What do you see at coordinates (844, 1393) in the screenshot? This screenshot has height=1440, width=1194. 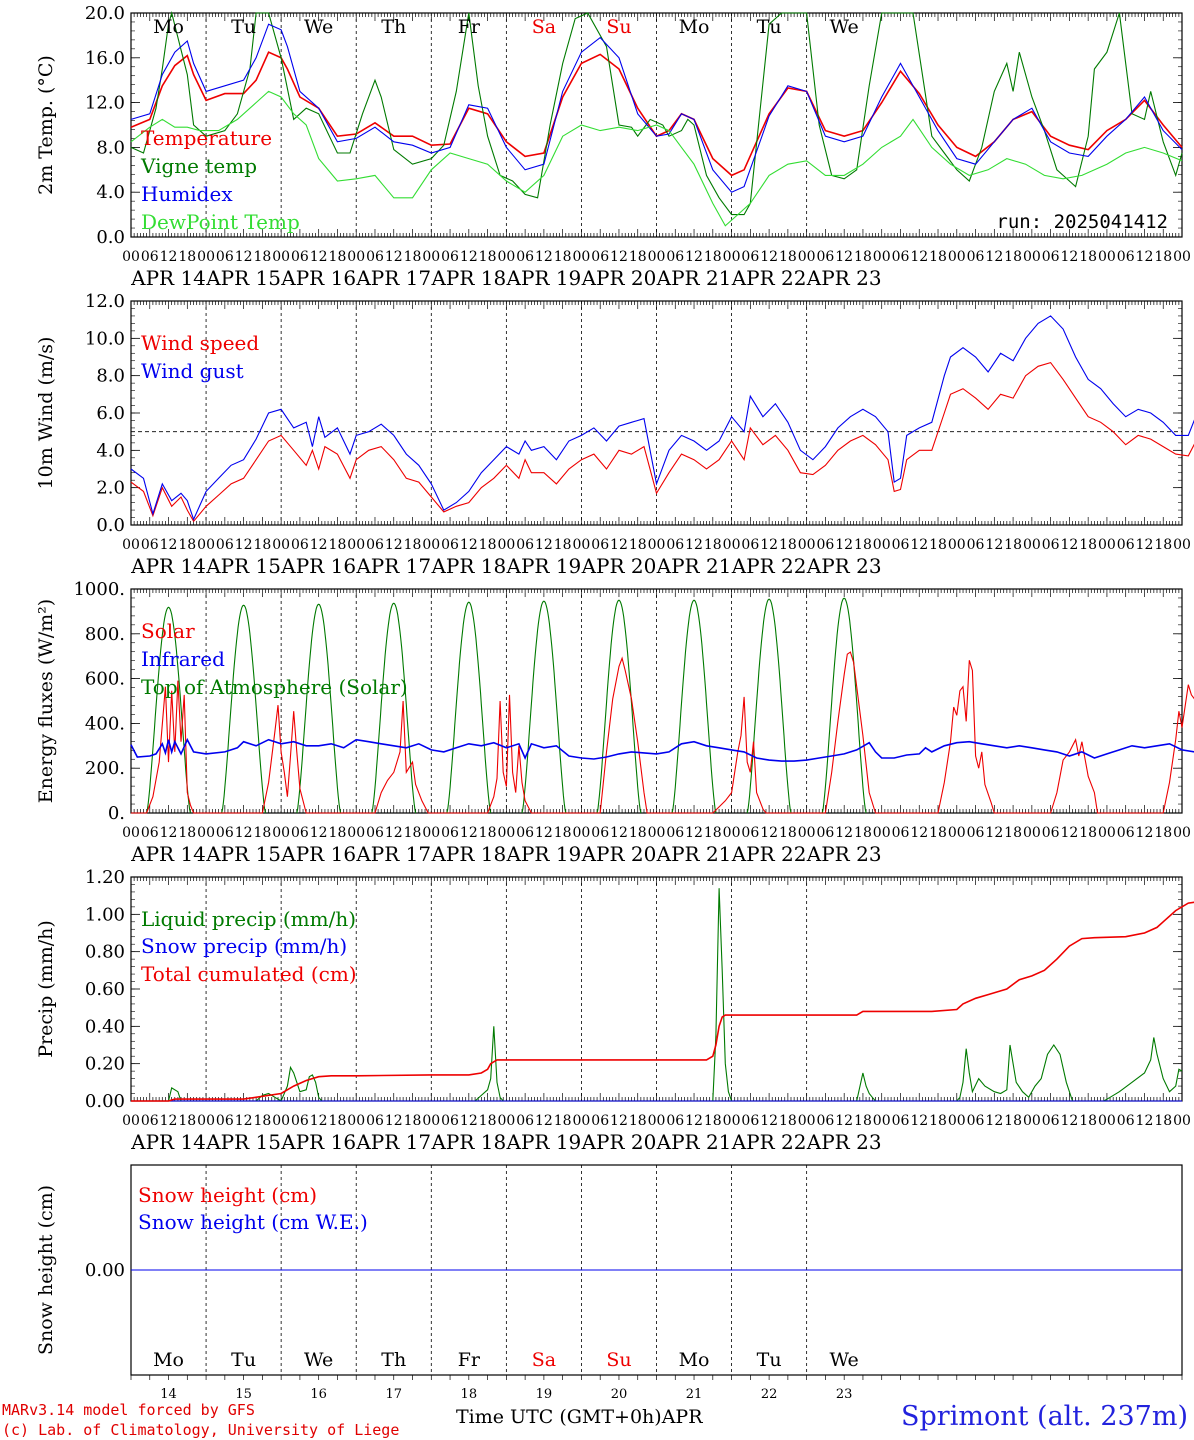 I see `day-number-label: 23` at bounding box center [844, 1393].